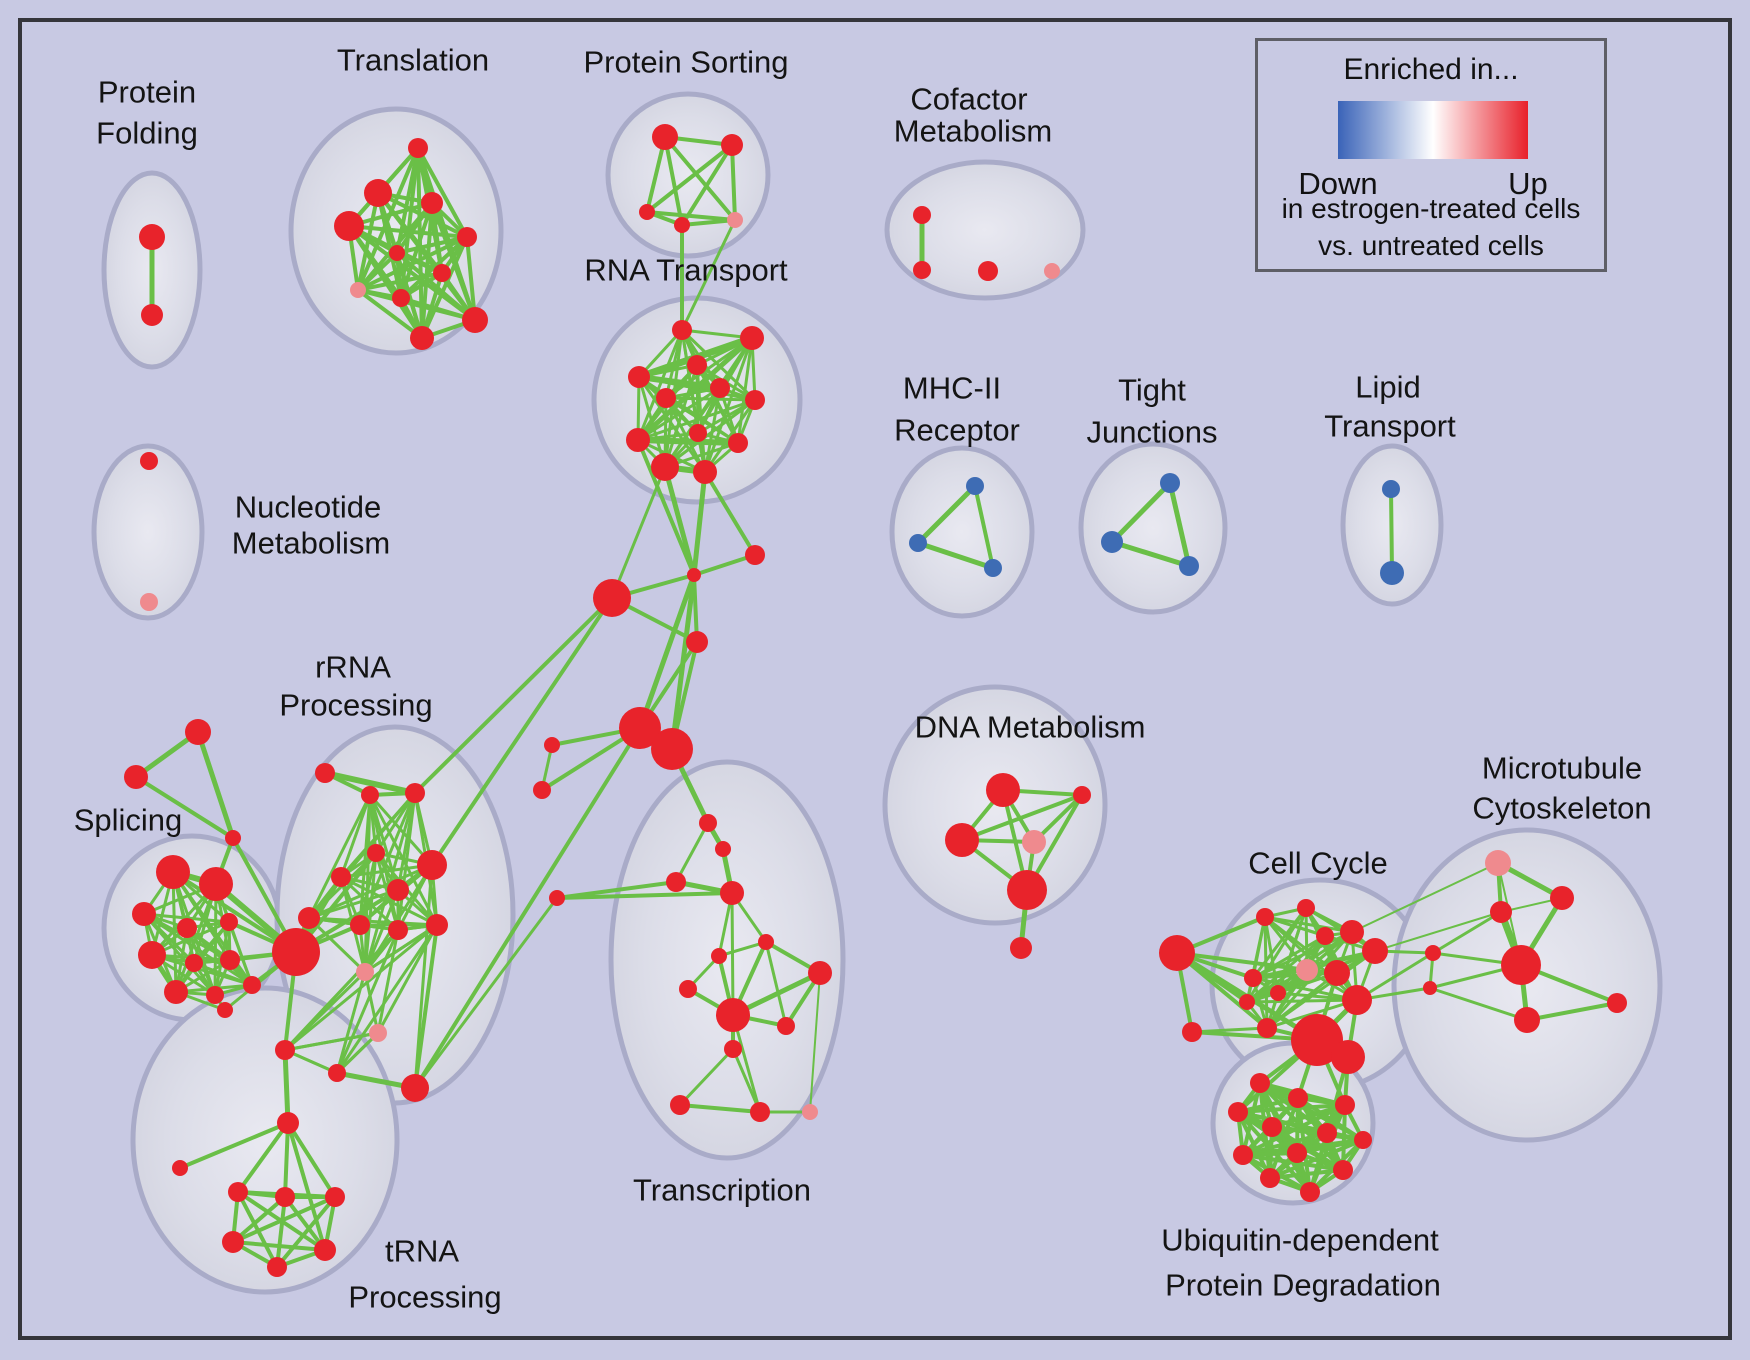  What do you see at coordinates (682, 225) in the screenshot?
I see `node-ps4-red` at bounding box center [682, 225].